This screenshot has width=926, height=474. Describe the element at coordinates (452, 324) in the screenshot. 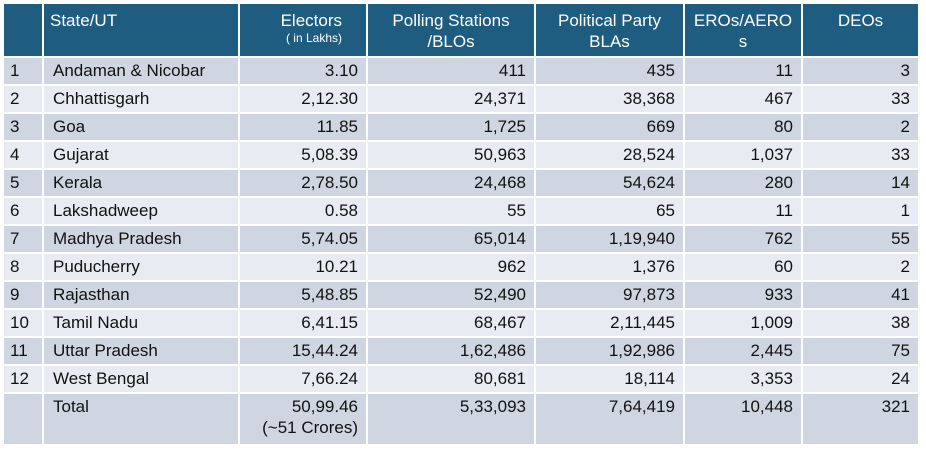

I see `row-polling: 68,467` at that location.